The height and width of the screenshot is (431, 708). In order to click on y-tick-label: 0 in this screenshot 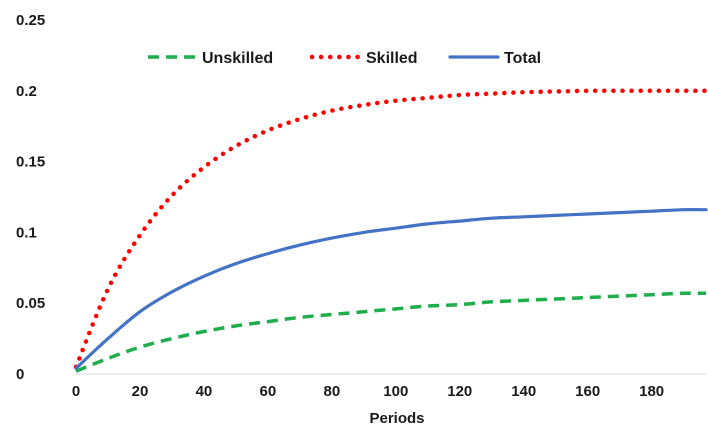, I will do `click(20, 374)`.